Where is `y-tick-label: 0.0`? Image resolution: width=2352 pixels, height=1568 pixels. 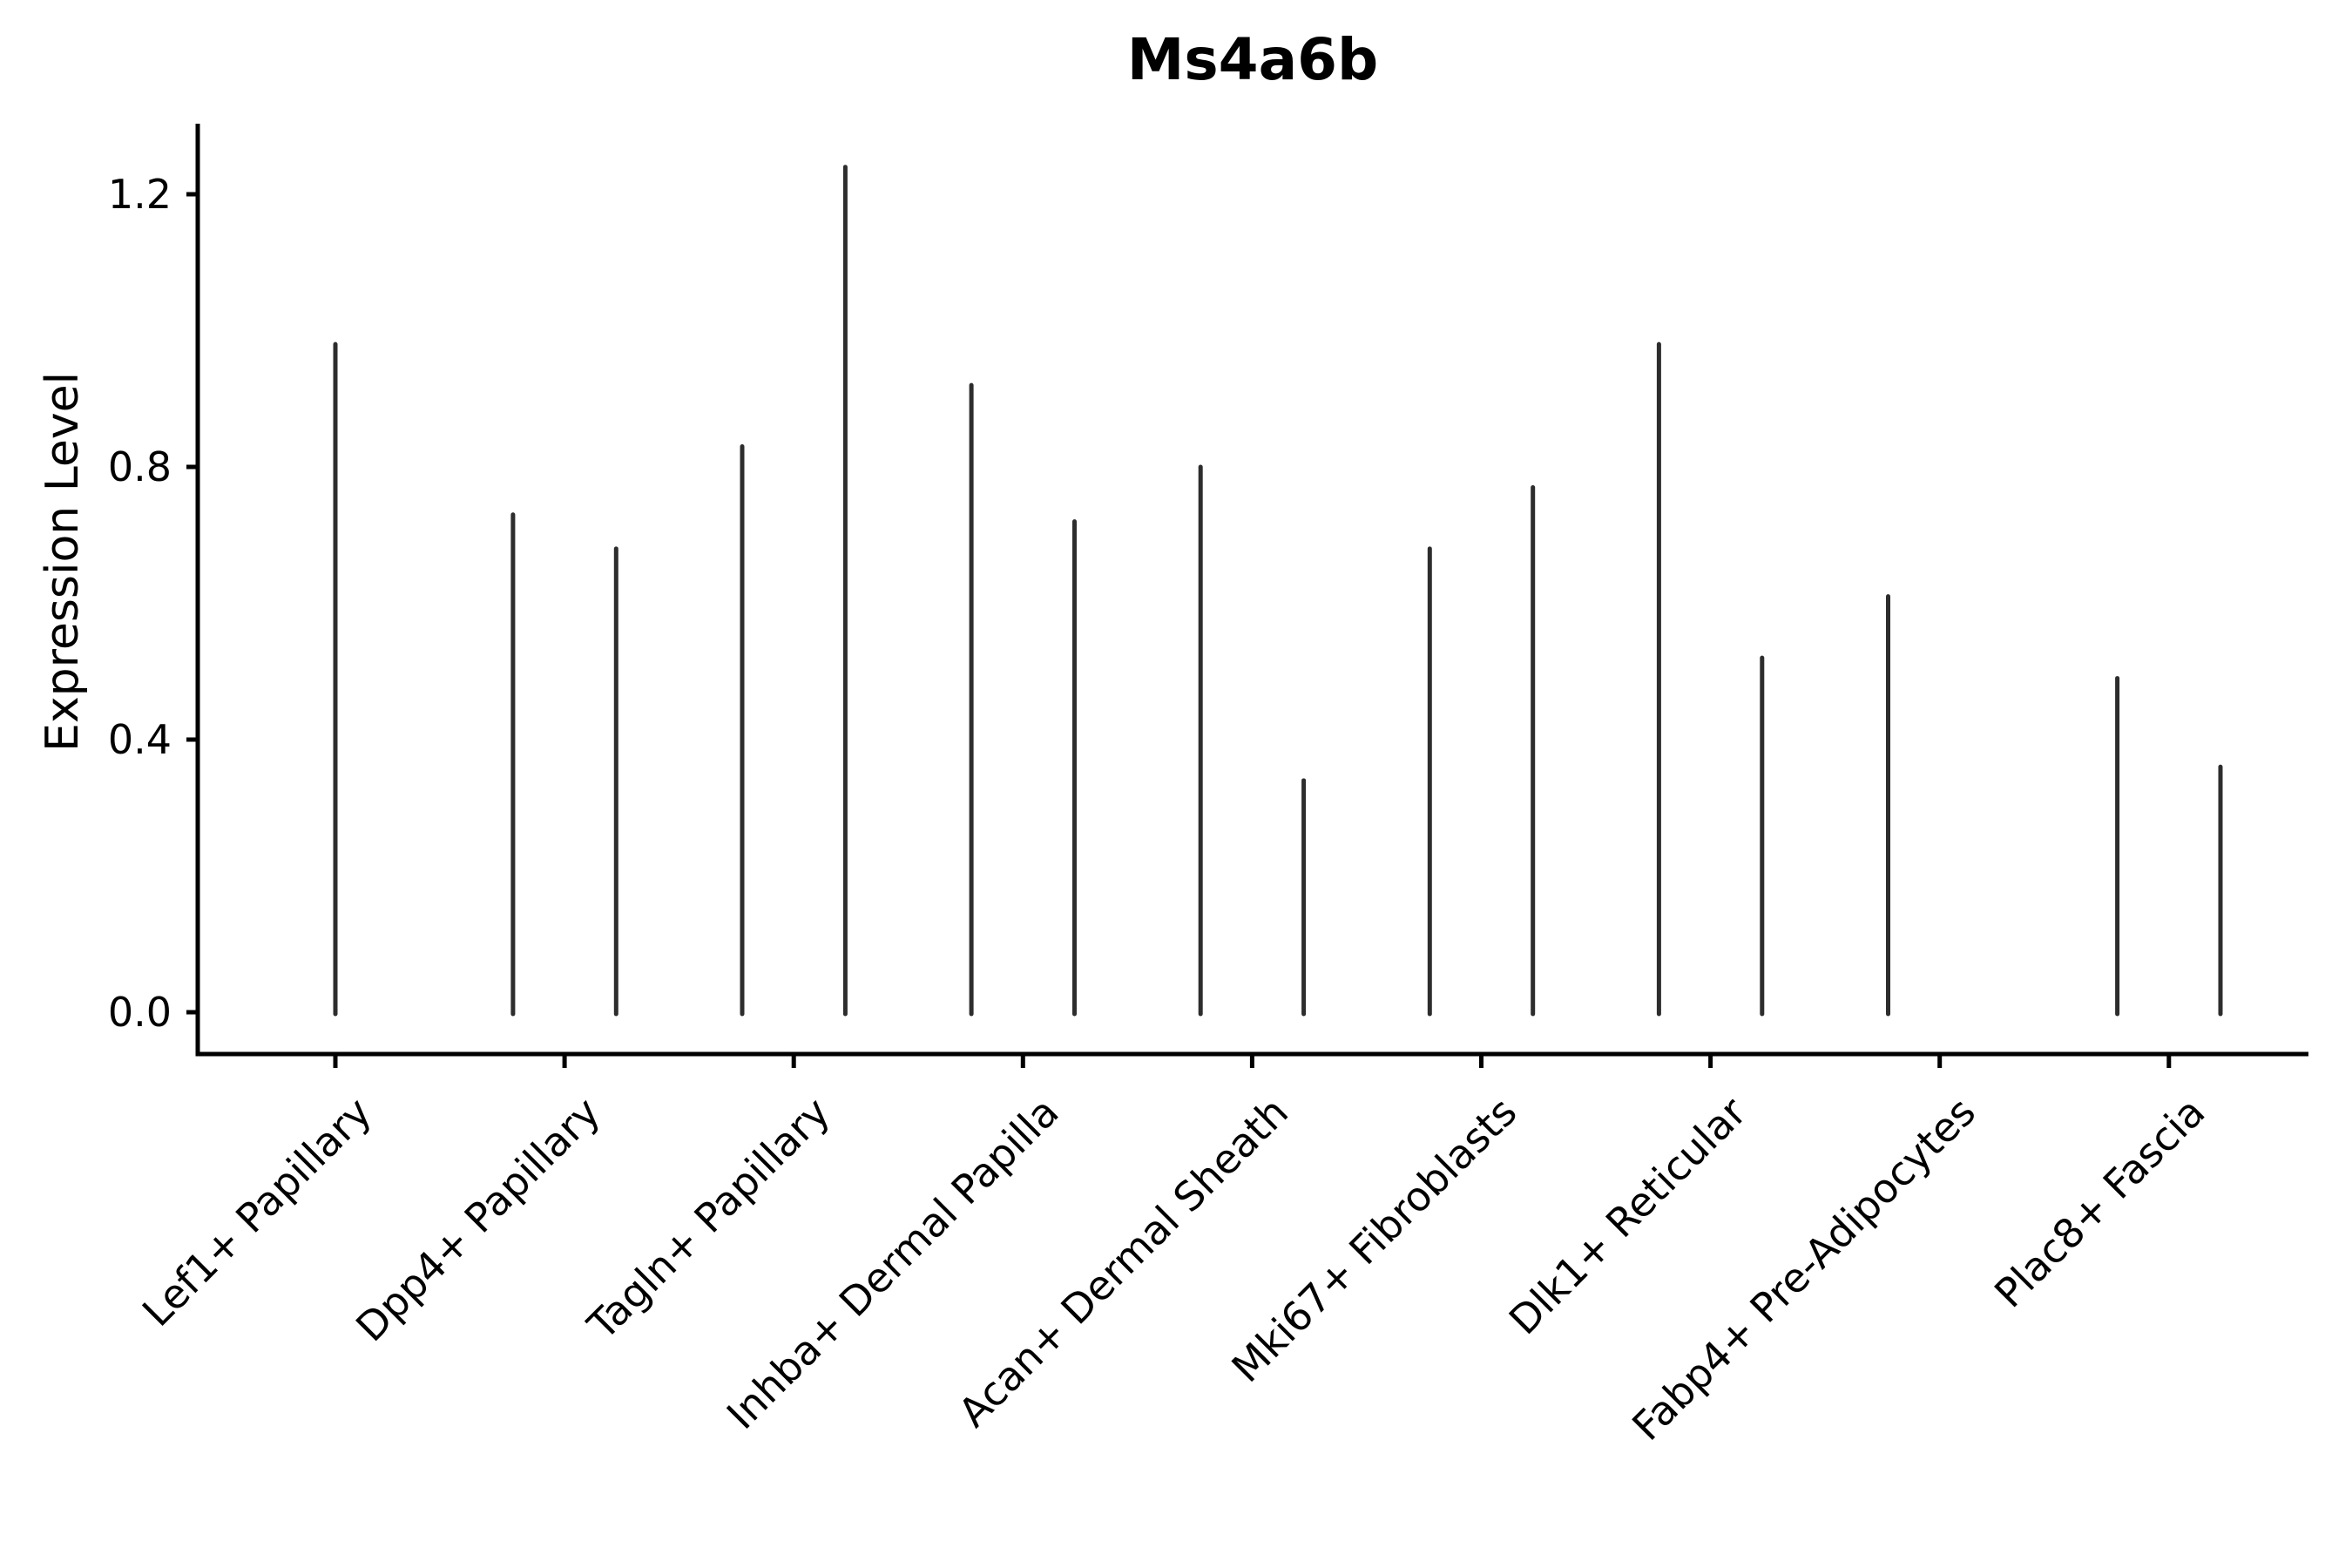
y-tick-label: 0.0 is located at coordinates (139, 1013).